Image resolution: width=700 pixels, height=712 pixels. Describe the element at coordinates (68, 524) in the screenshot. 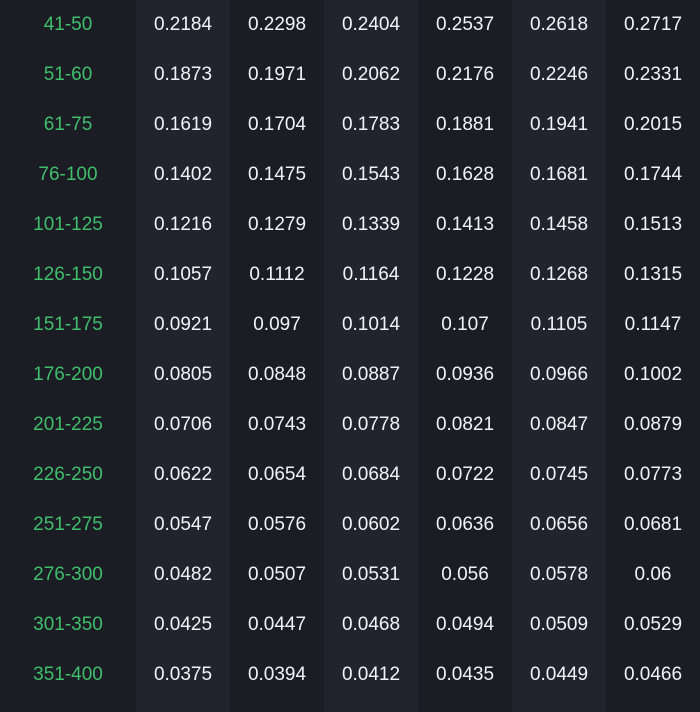

I see `range-cell: 251-275` at that location.